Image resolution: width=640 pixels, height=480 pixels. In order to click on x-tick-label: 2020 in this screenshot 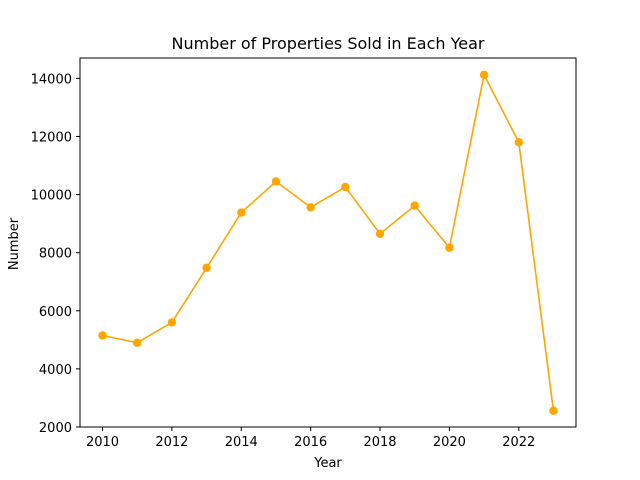, I will do `click(449, 442)`.